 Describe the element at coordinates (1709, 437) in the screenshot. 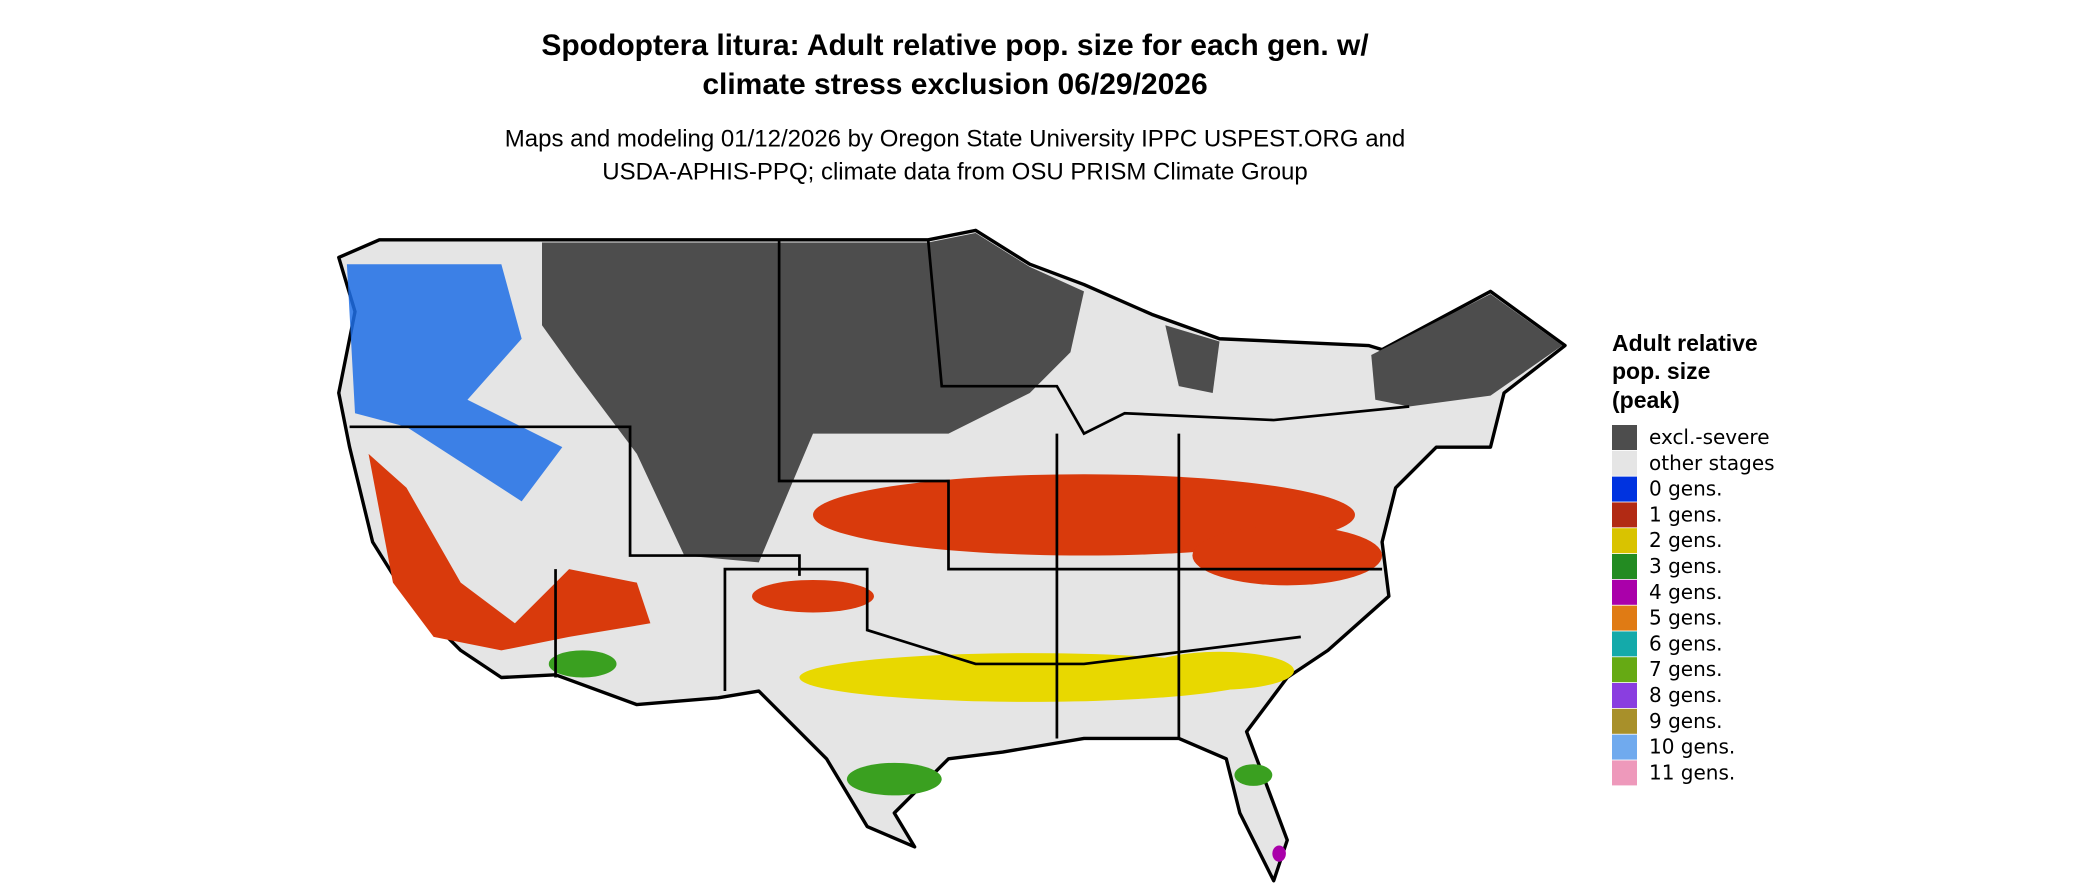

I see `legend-label: excl.-severe` at that location.